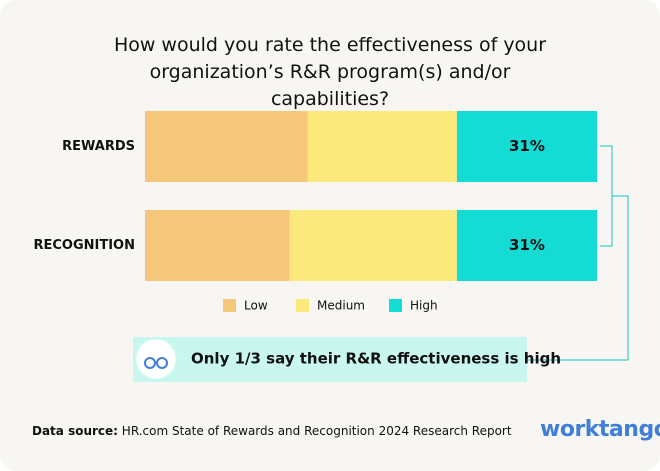 The width and height of the screenshot is (660, 471). What do you see at coordinates (256, 306) in the screenshot?
I see `legend-label: Low` at bounding box center [256, 306].